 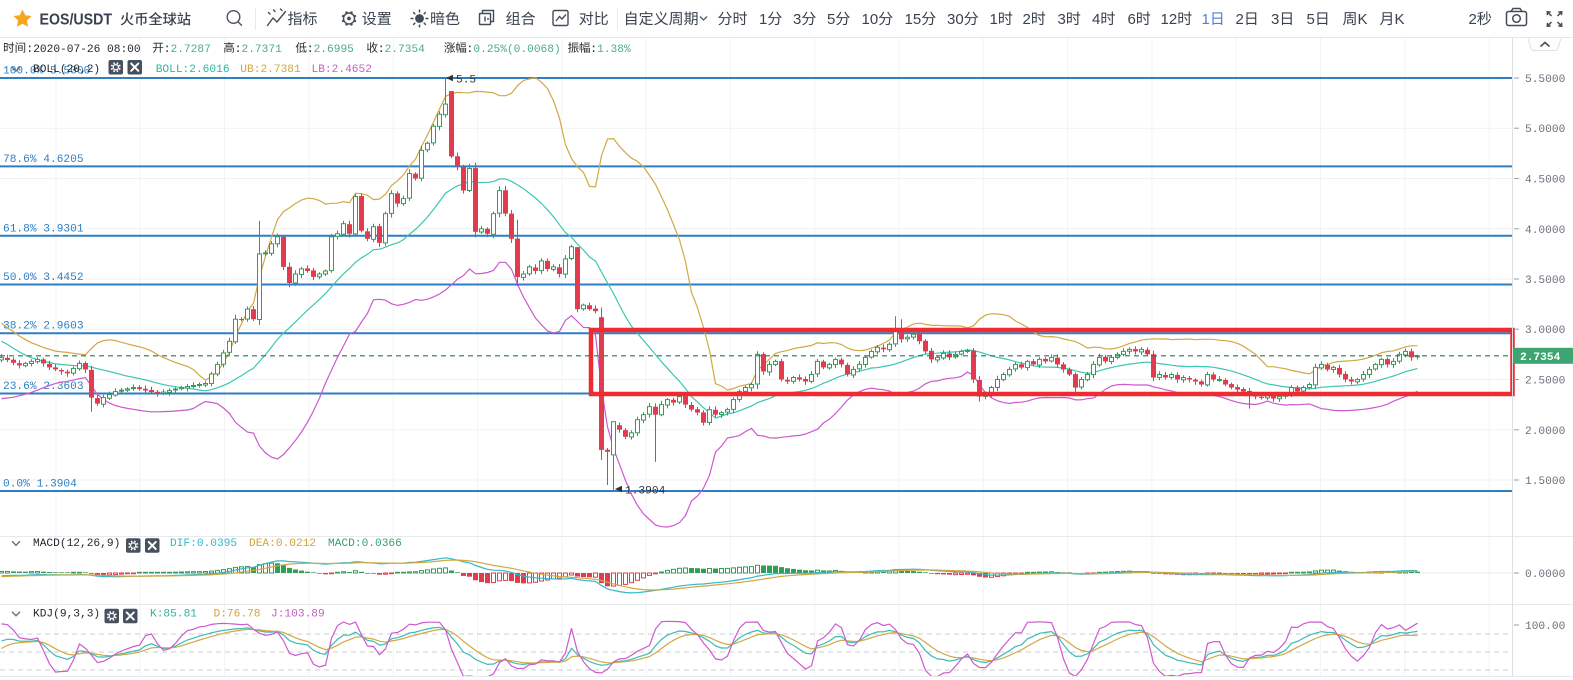 What do you see at coordinates (66, 70) in the screenshot?
I see `svg-text: BOLL(20,2)` at bounding box center [66, 70].